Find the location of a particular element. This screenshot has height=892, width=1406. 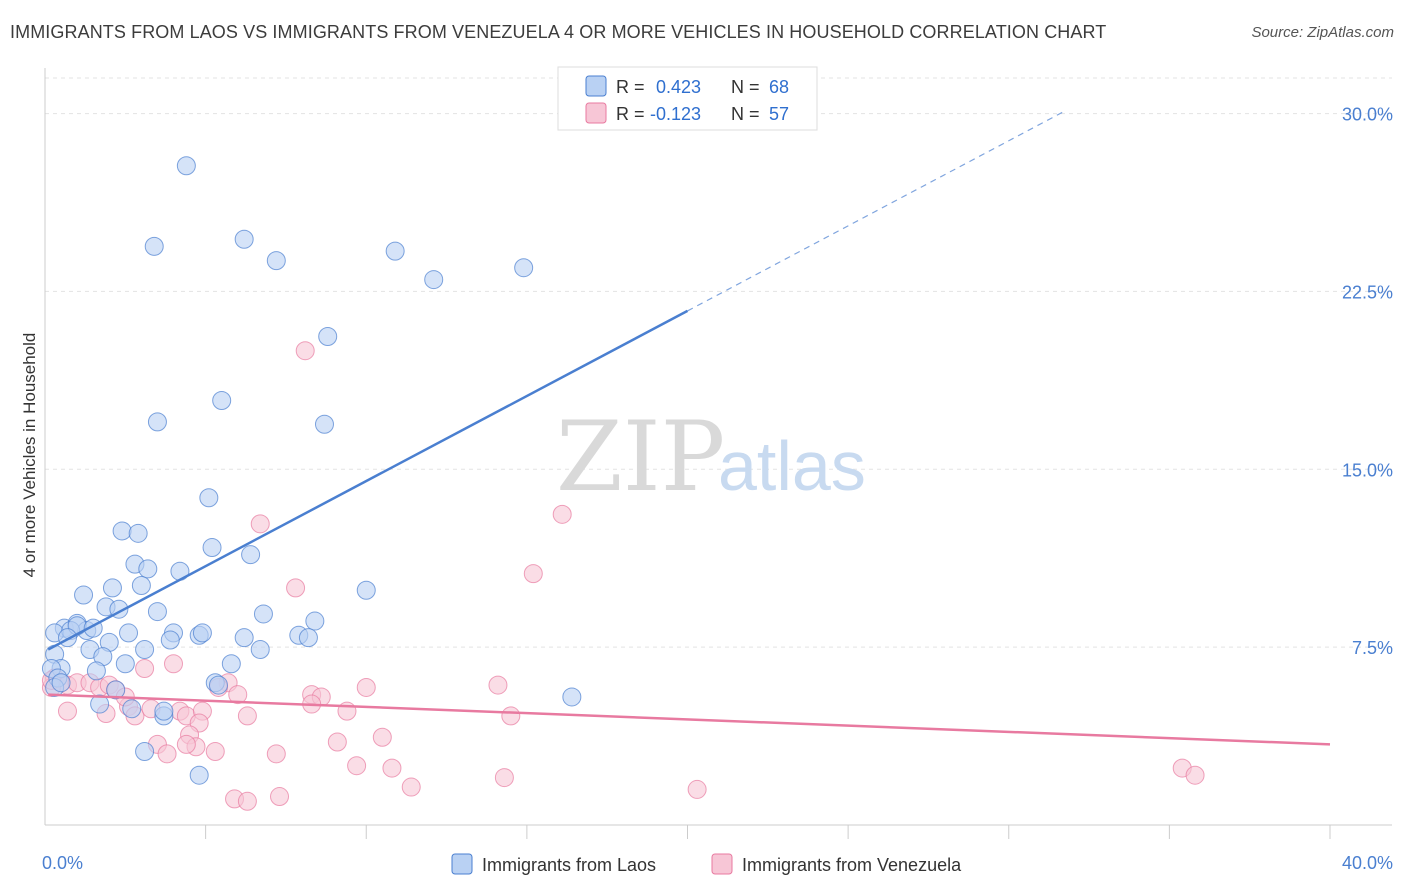

legend-venezuela-r-value: -0.123 is located at coordinates (675, 114).